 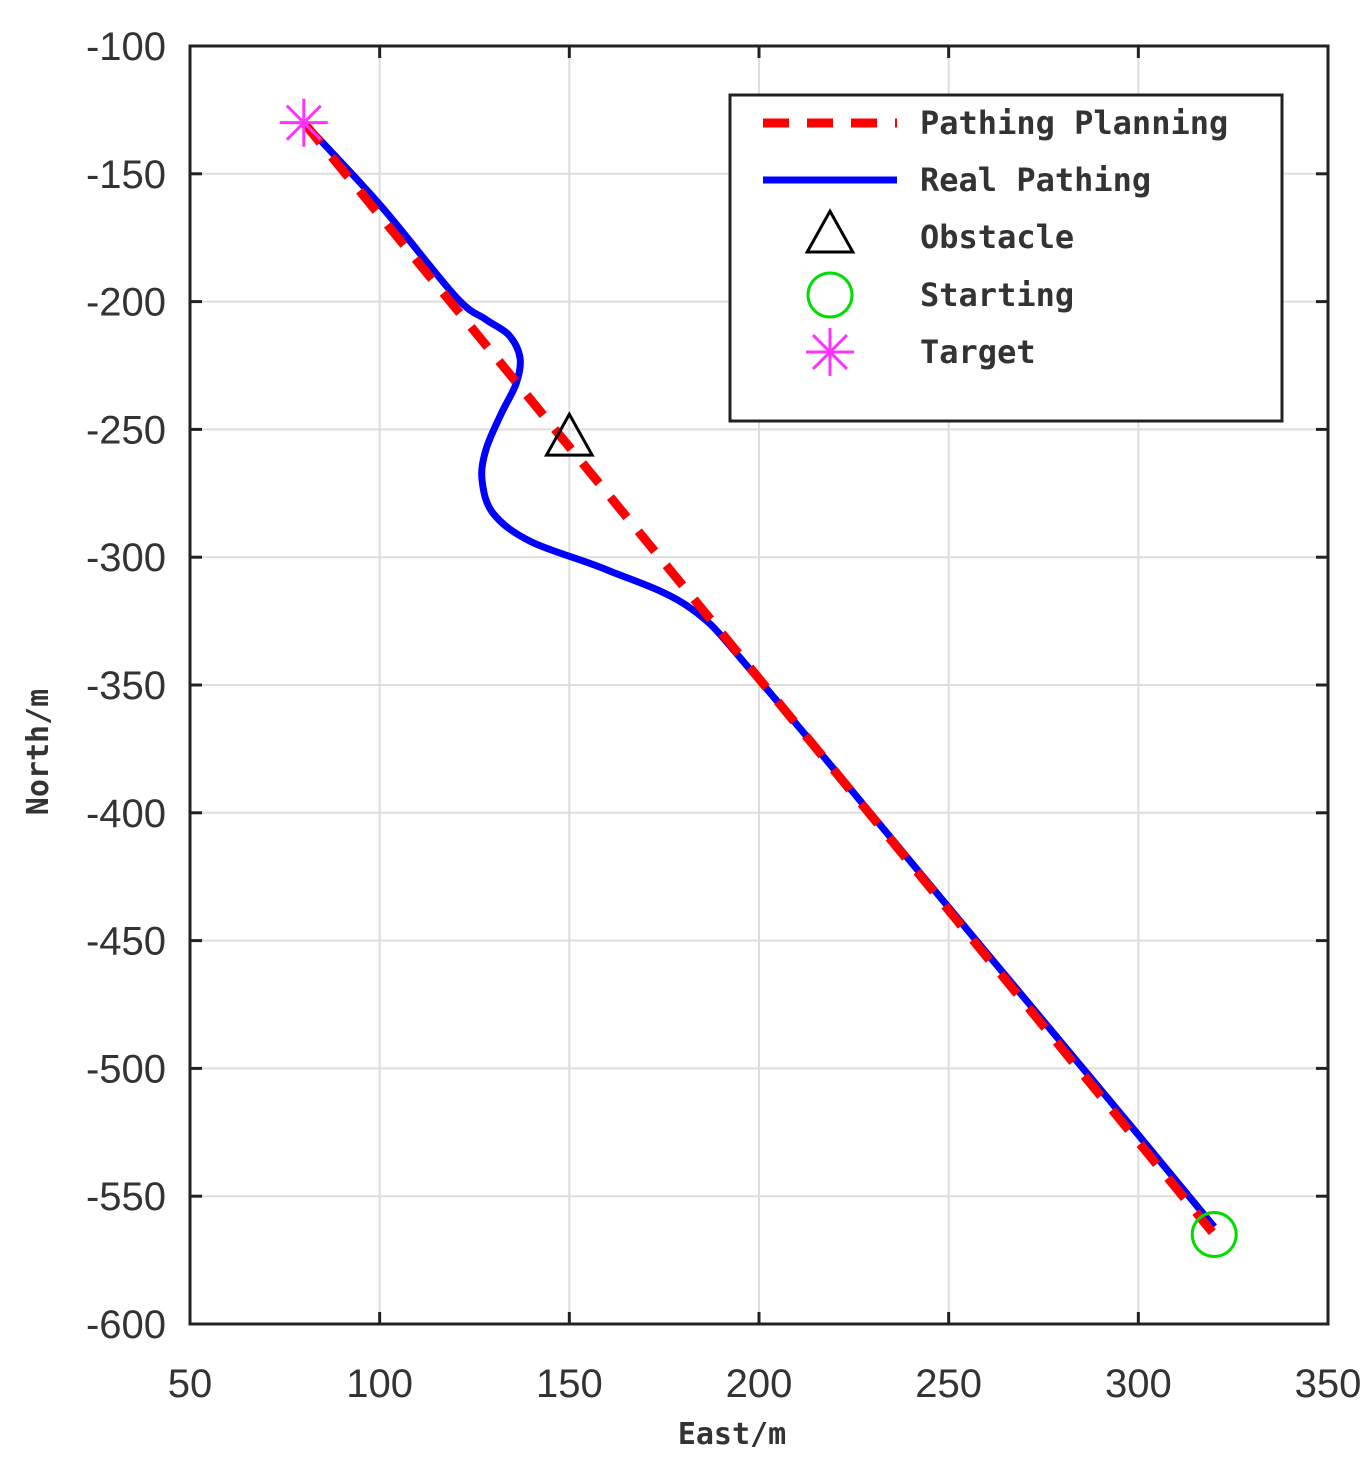 I want to click on marker-starting-shape, so click(x=1214, y=1235).